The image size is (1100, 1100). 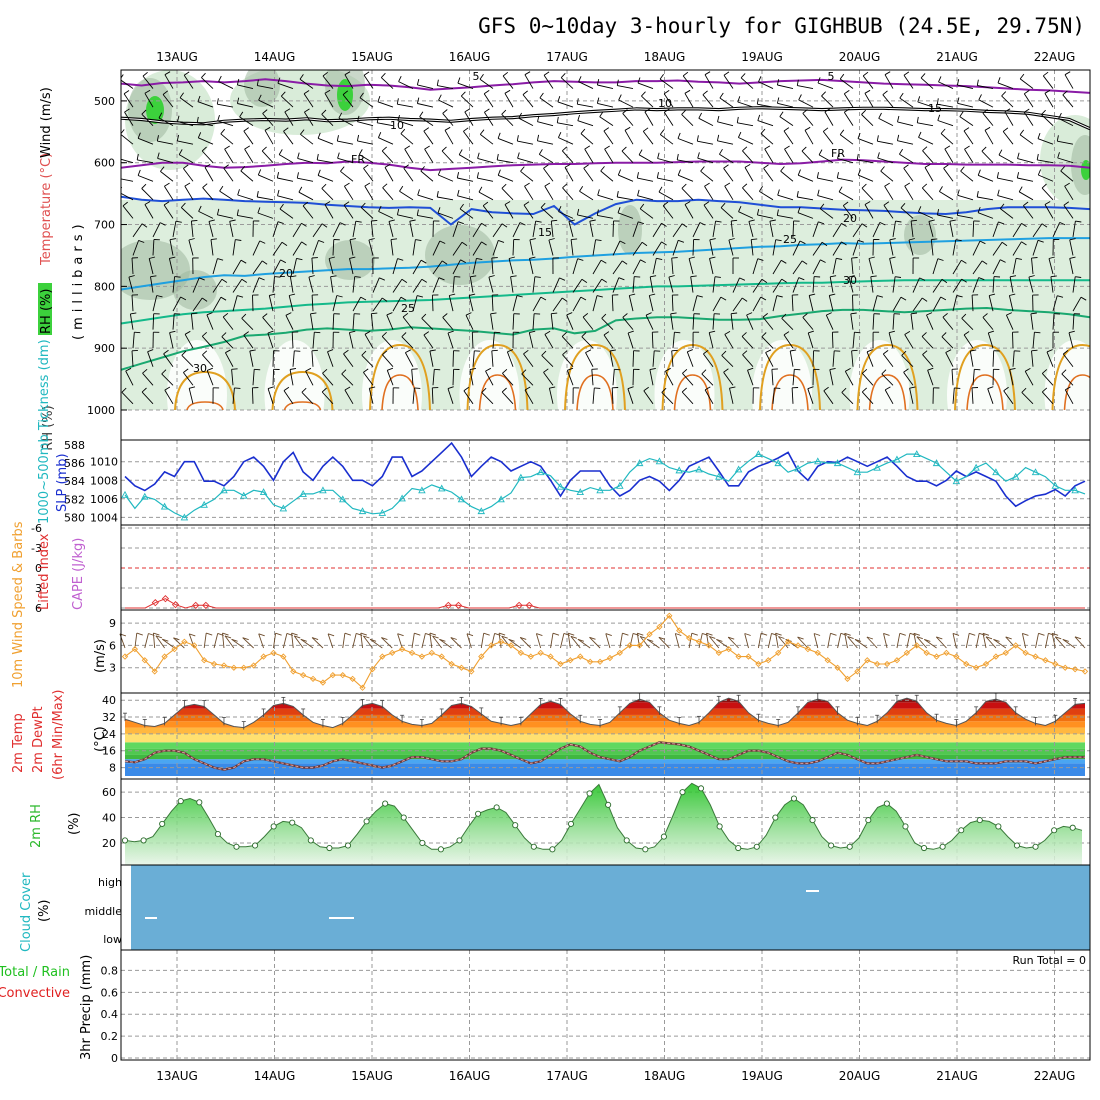 I want to click on lifted-index-line, so click(x=605, y=603).